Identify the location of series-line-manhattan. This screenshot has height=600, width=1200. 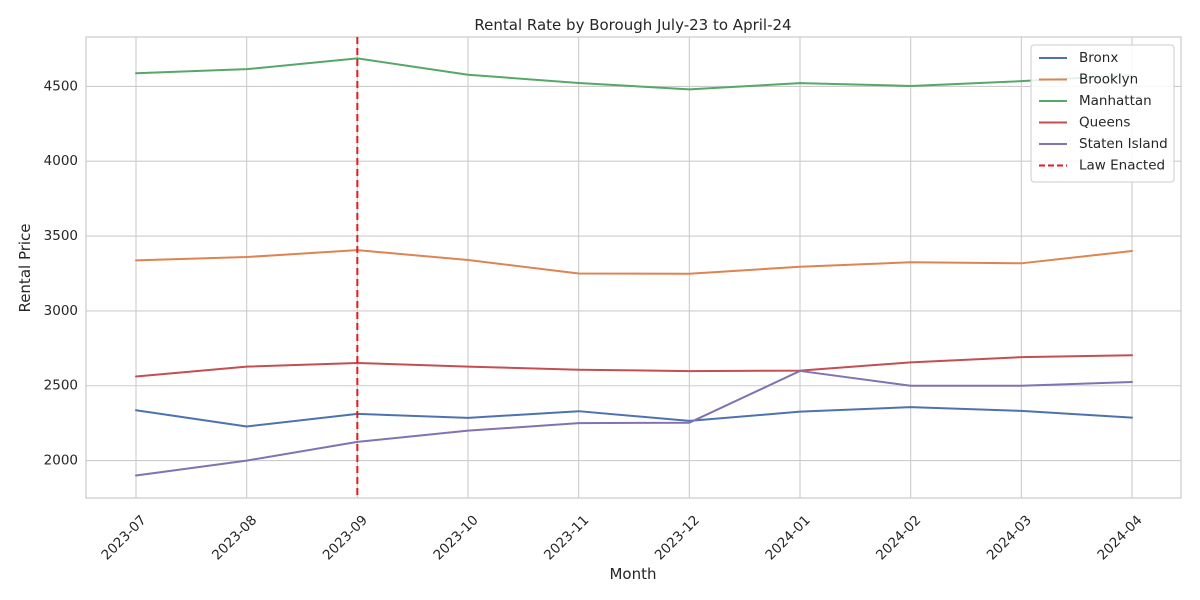
(634, 74).